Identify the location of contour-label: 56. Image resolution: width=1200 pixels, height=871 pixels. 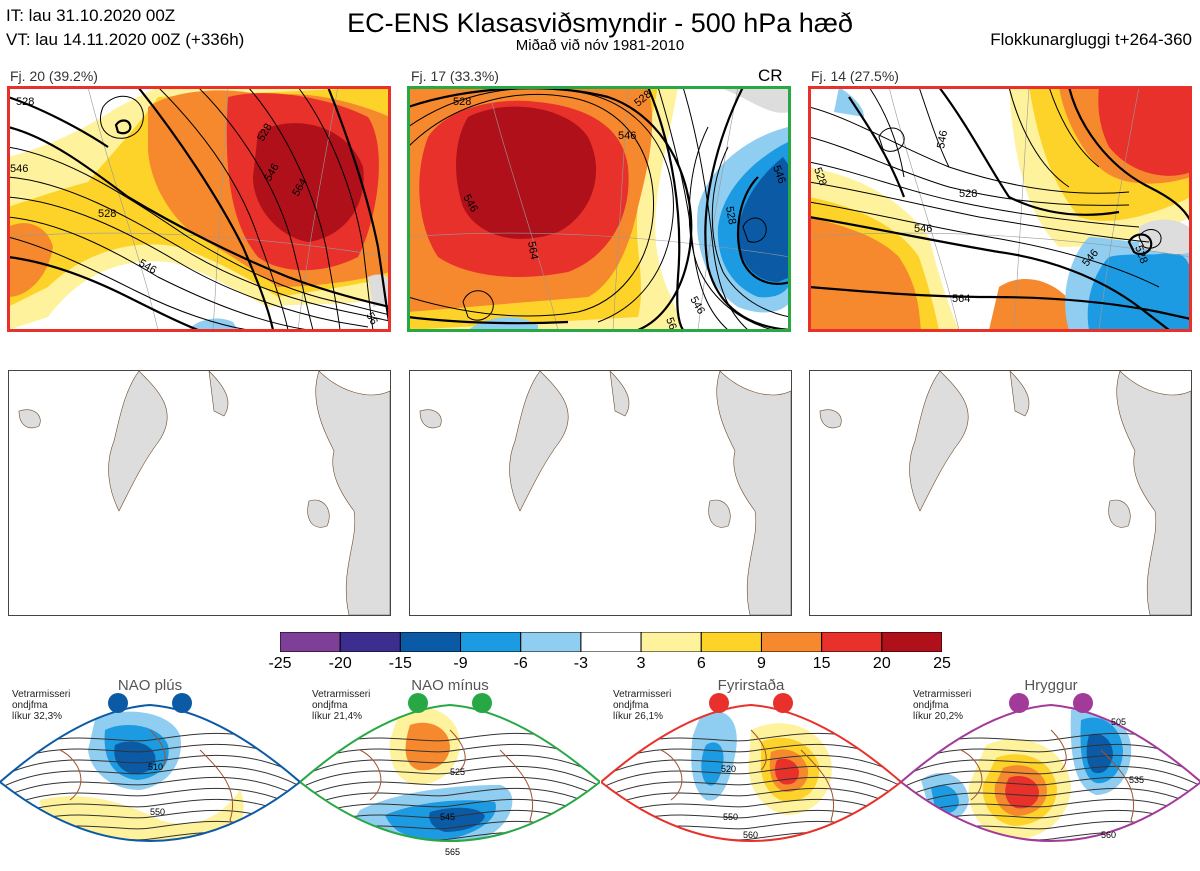
(371, 319).